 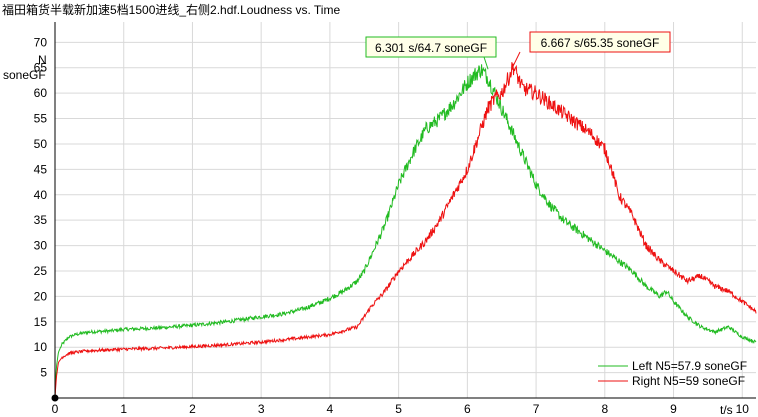 I want to click on annotation-0: 6.301 s/64.7 soneGF, so click(x=431, y=53).